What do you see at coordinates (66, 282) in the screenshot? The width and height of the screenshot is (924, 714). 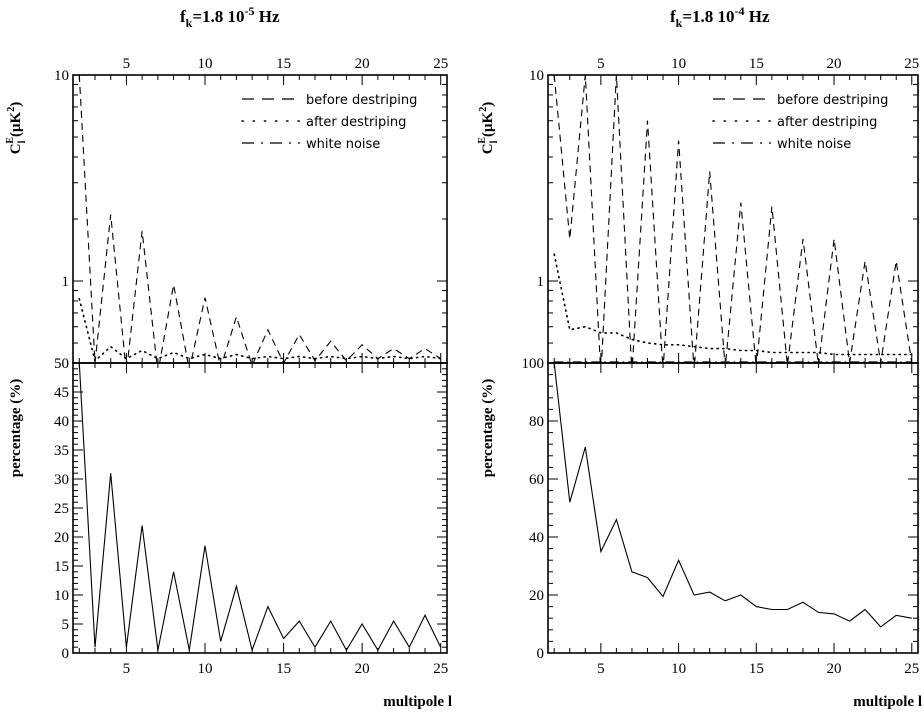 I see `left-top-ytick-label: 1` at bounding box center [66, 282].